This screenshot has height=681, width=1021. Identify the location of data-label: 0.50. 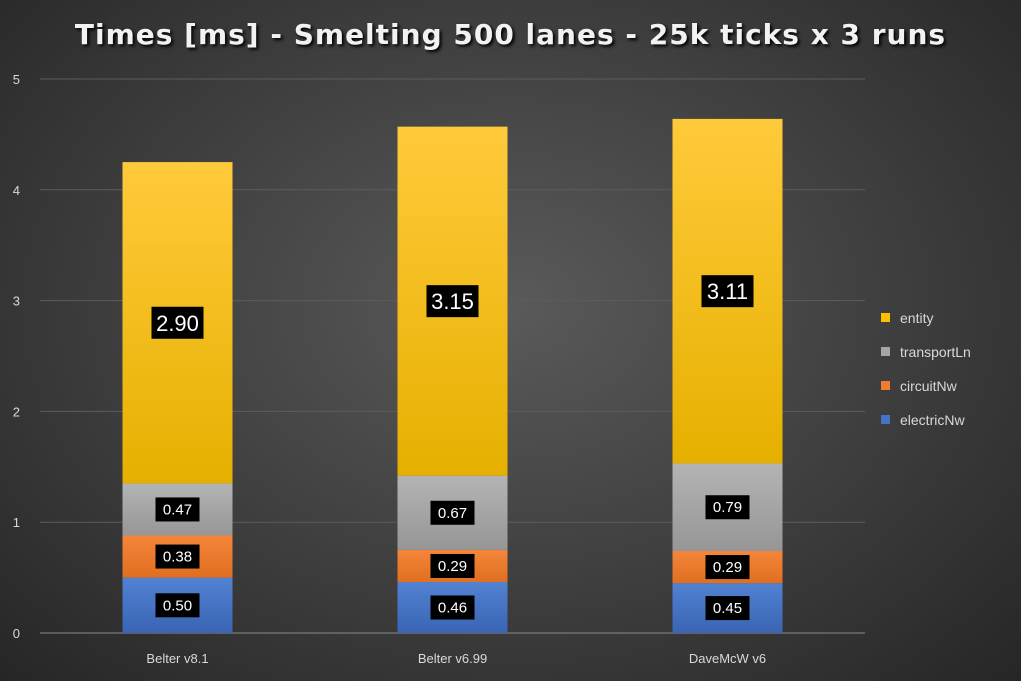
(177, 605).